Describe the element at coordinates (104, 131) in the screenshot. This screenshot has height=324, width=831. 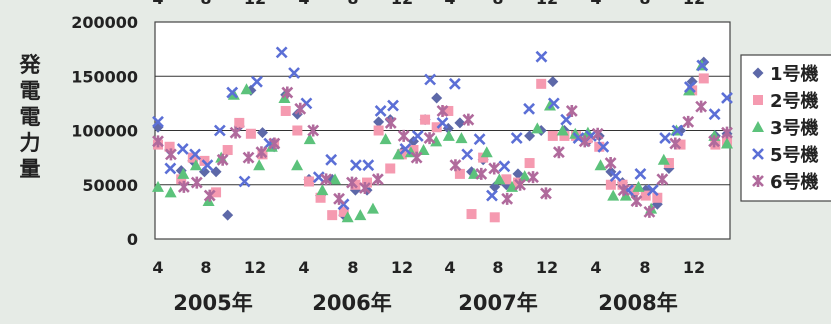
I see `y-tick-labels: 0 50000 100000 150000 200000` at that location.